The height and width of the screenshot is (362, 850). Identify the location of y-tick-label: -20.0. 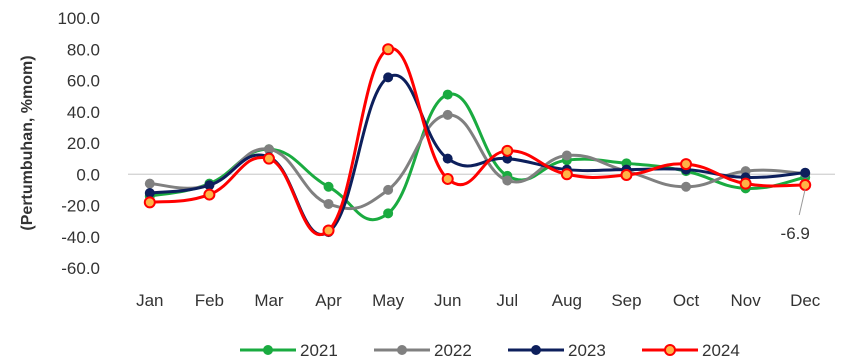
(80, 206).